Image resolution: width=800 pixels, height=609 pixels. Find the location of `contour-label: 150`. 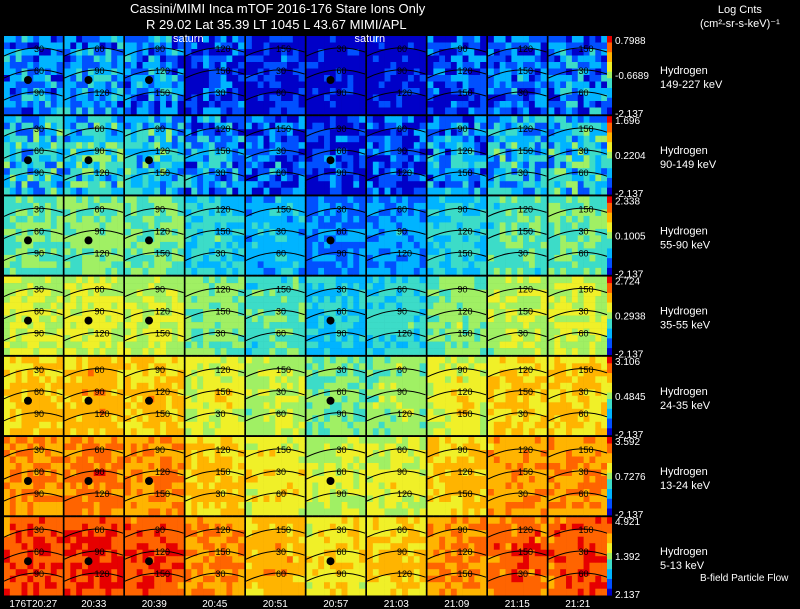

contour-label: 150 is located at coordinates (465, 334).